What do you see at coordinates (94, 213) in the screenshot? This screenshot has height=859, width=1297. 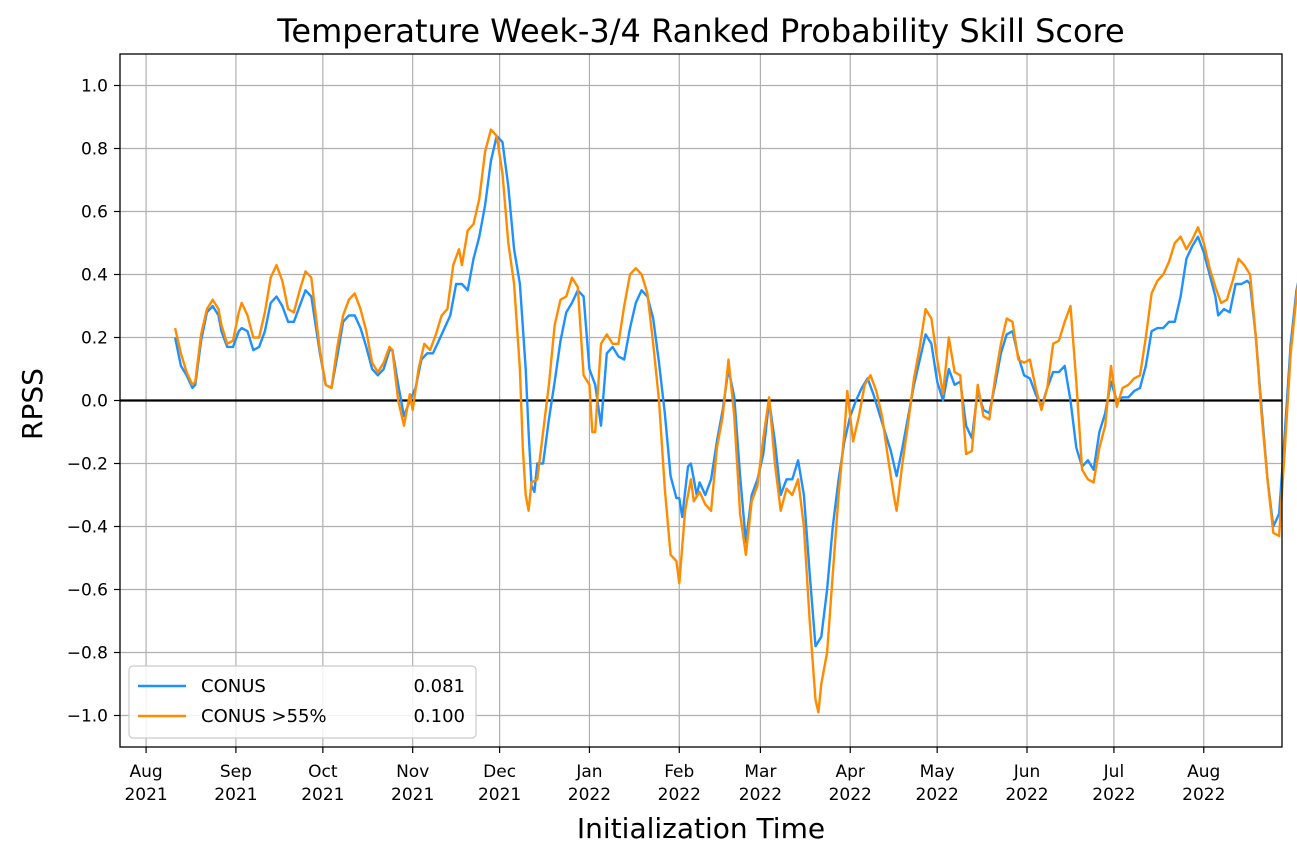 I see `y-tick-label: 0.6` at bounding box center [94, 213].